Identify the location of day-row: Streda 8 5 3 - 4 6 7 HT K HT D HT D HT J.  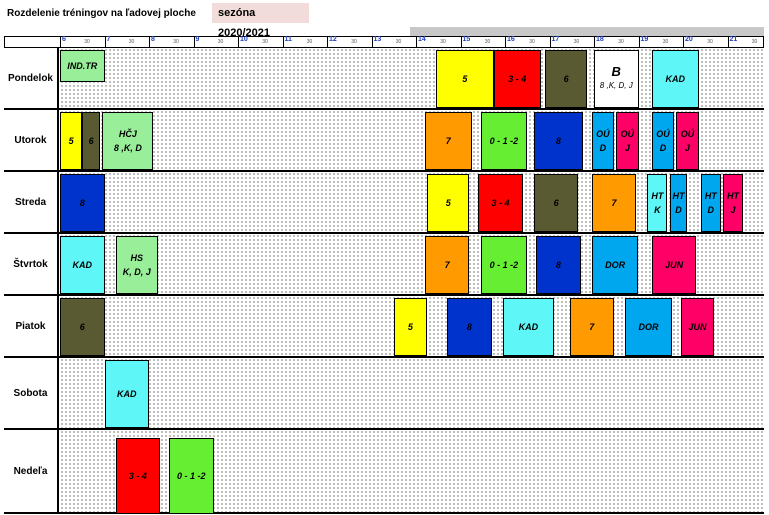
(384, 203).